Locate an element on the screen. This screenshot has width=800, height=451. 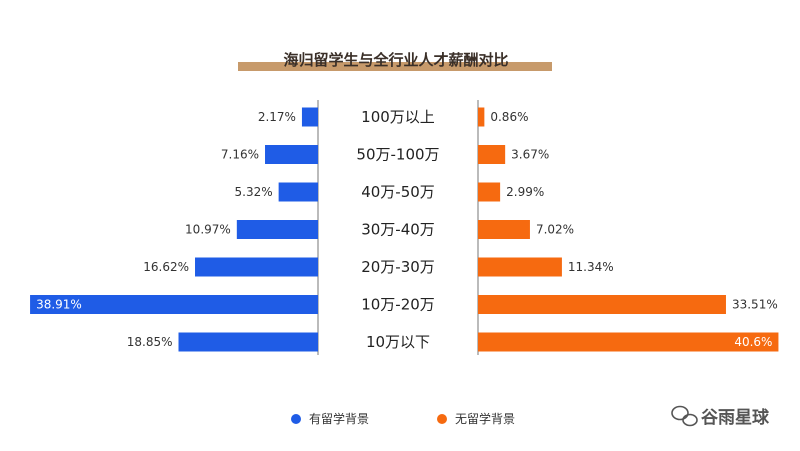
category-label-6: 10万以下 is located at coordinates (398, 342).